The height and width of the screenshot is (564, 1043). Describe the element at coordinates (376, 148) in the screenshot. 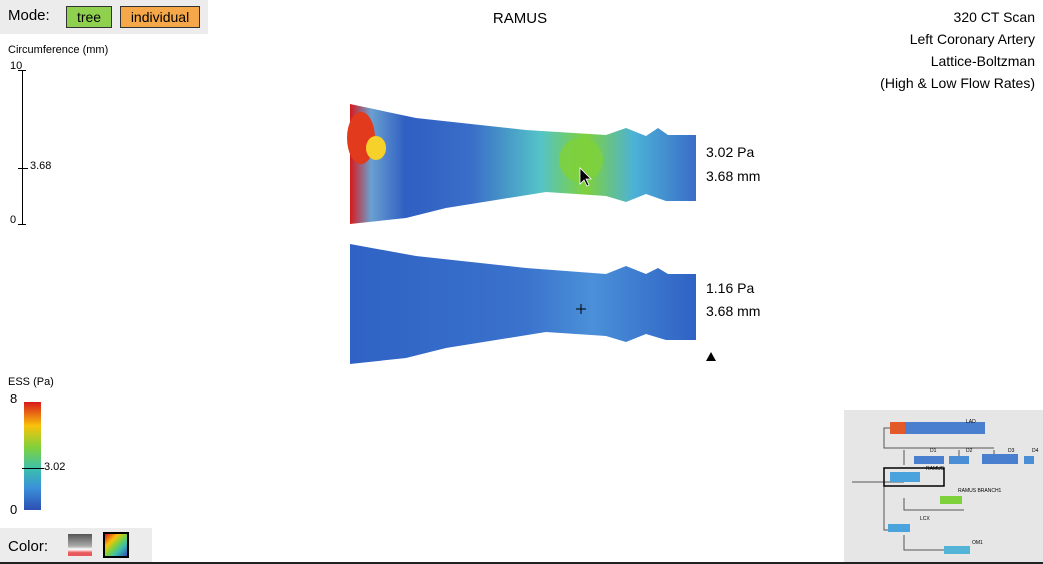

I see `high-ess-hotspot` at that location.